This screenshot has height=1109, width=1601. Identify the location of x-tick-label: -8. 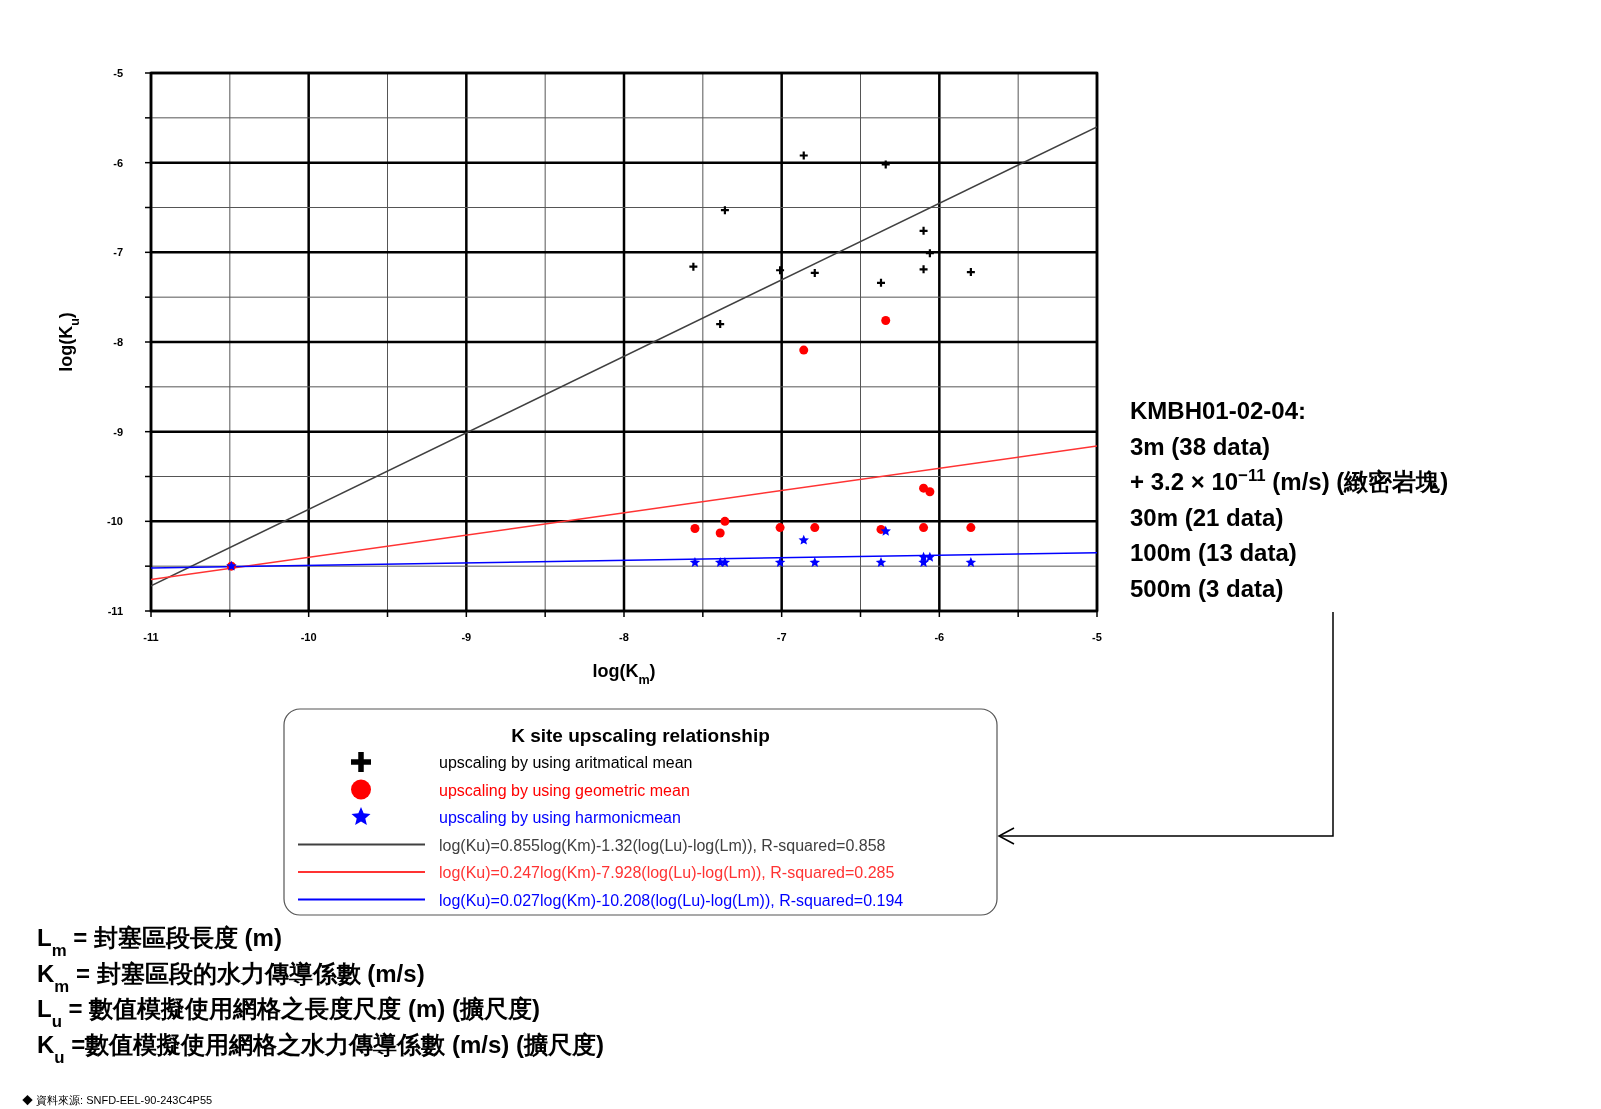
(624, 637).